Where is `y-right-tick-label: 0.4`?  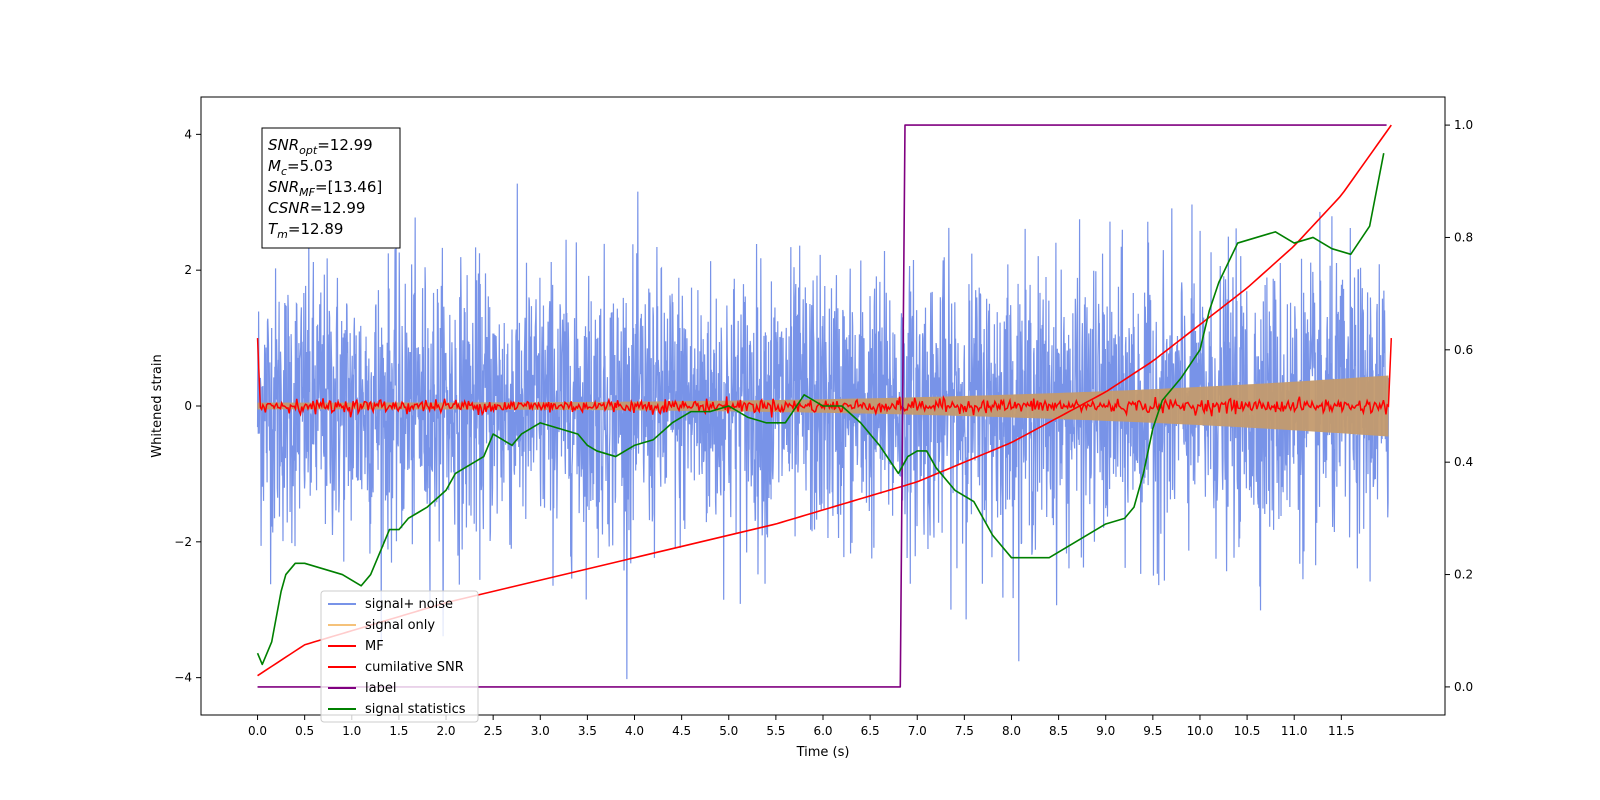
y-right-tick-label: 0.4 is located at coordinates (1463, 462).